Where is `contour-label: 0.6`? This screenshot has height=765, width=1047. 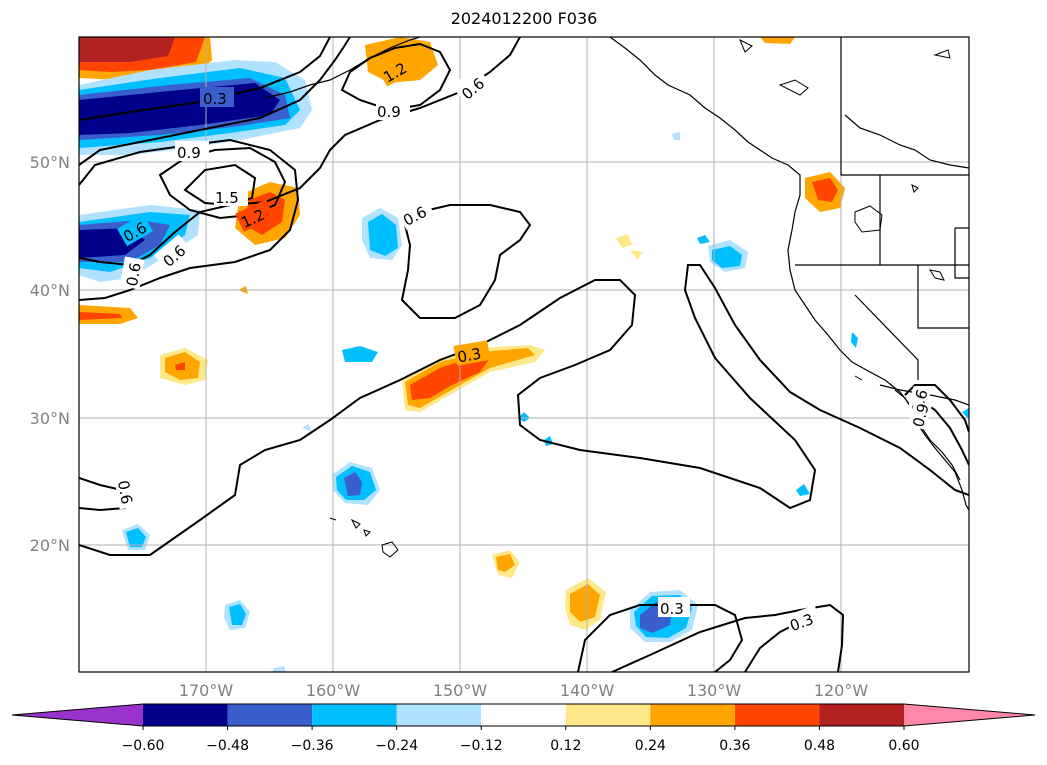 contour-label: 0.6 is located at coordinates (125, 492).